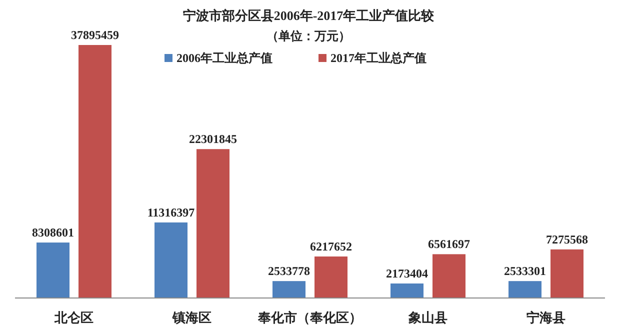 This screenshot has width=617, height=330. Describe the element at coordinates (171, 212) in the screenshot. I see `data-label: 11316397` at that location.